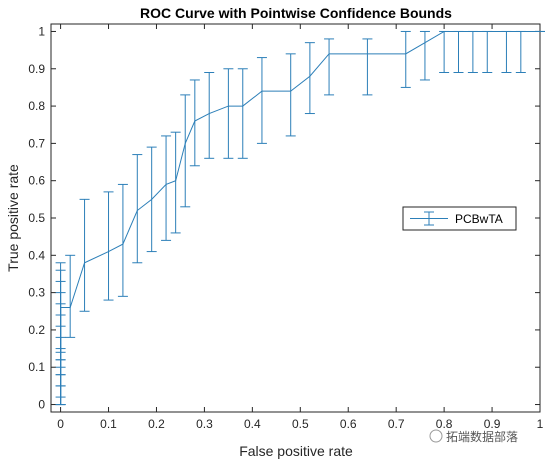 This screenshot has width=548, height=462. I want to click on x-tick-label: 0, so click(60, 424).